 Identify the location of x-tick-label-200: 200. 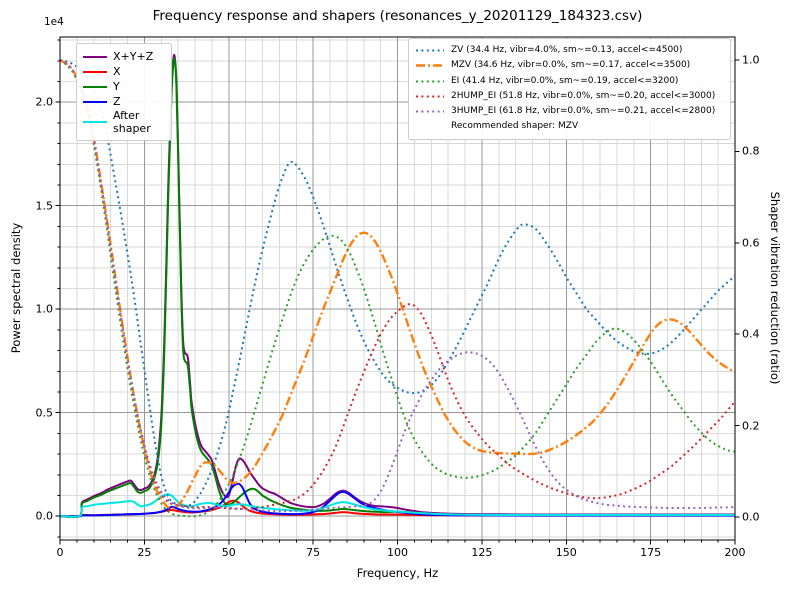
(735, 552).